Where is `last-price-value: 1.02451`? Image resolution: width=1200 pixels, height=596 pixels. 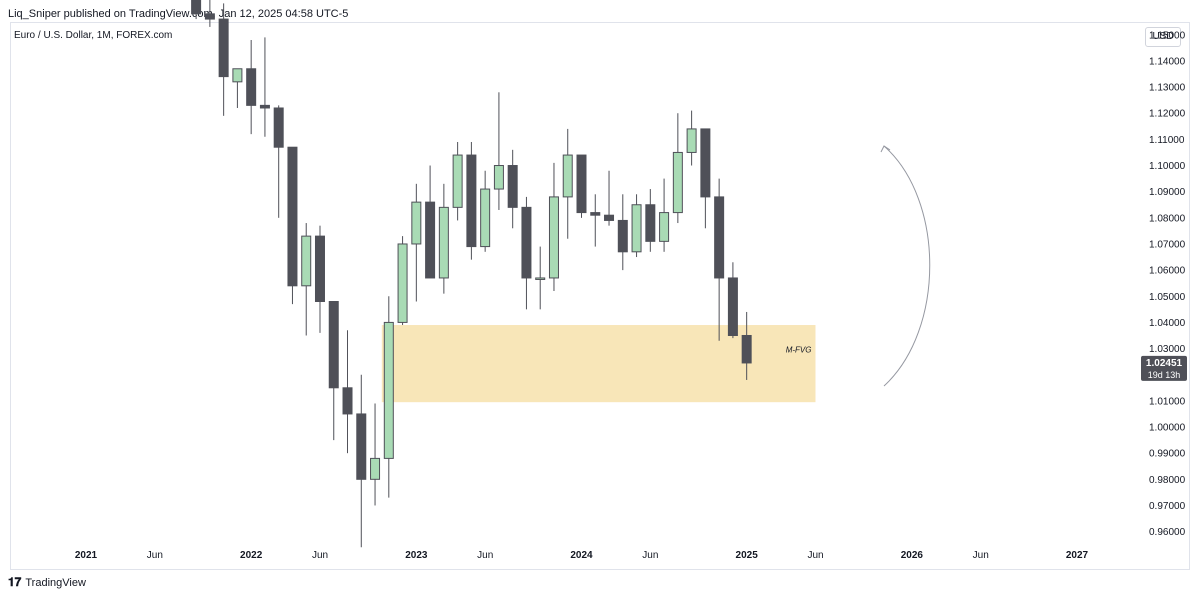 last-price-value: 1.02451 is located at coordinates (1164, 363).